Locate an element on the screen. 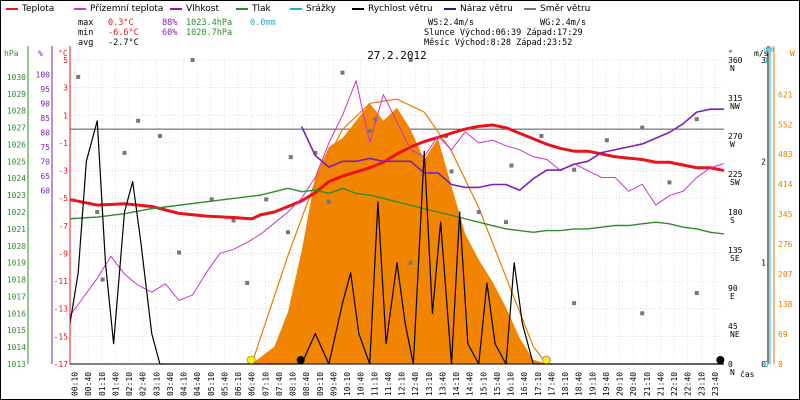 This screenshot has width=800, height=400. x-tick-label: 22:10 is located at coordinates (674, 384).